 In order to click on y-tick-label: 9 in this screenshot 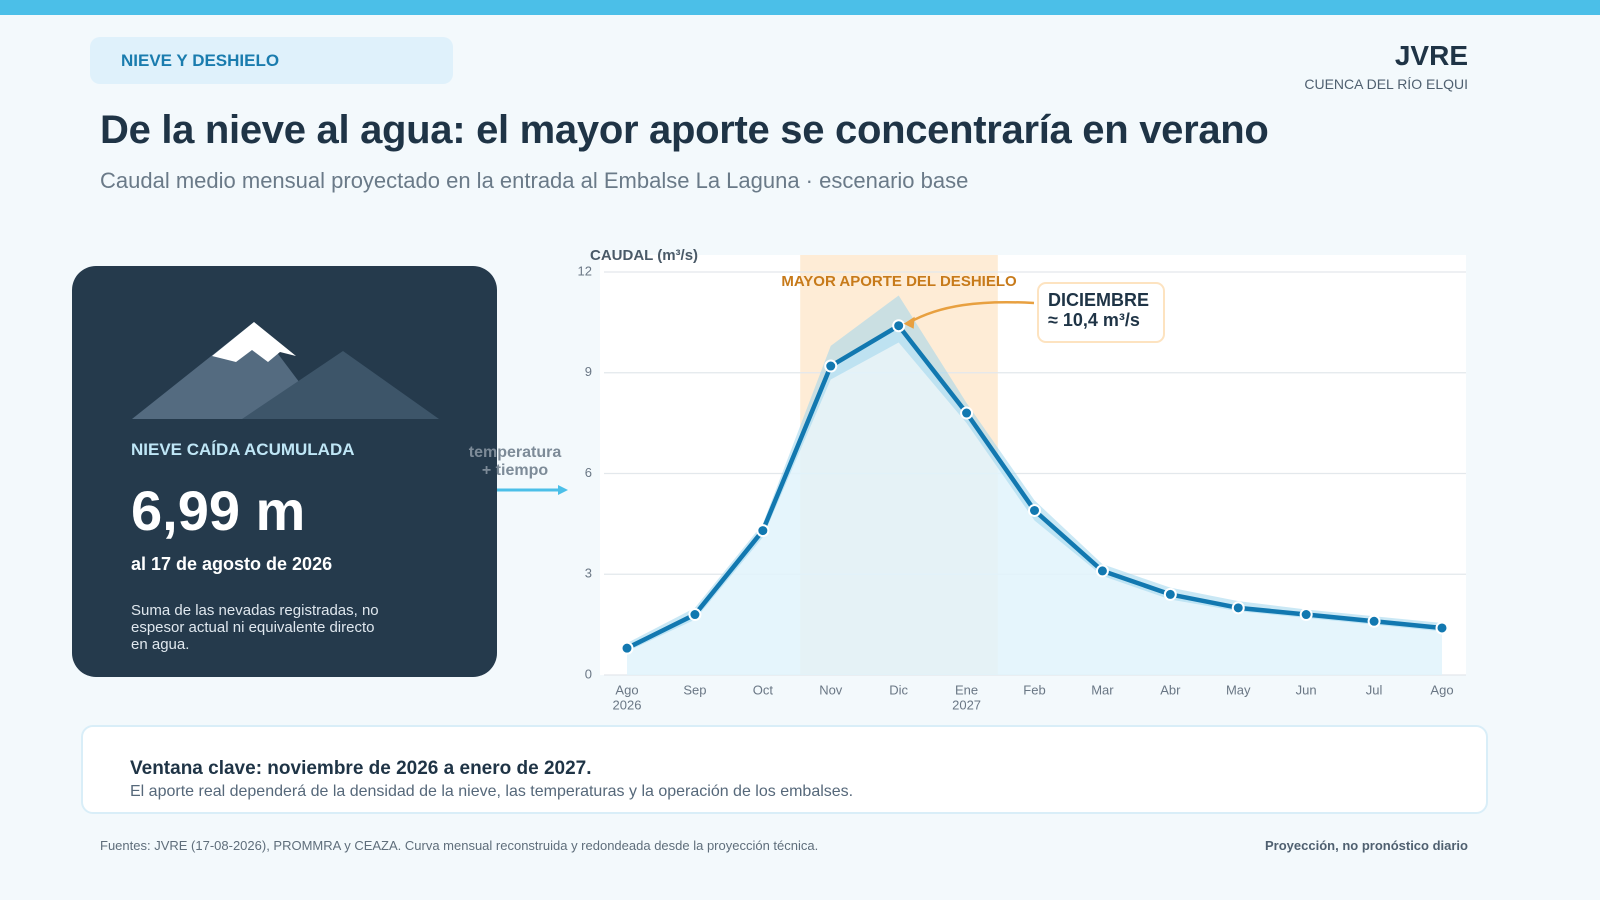, I will do `click(588, 371)`.